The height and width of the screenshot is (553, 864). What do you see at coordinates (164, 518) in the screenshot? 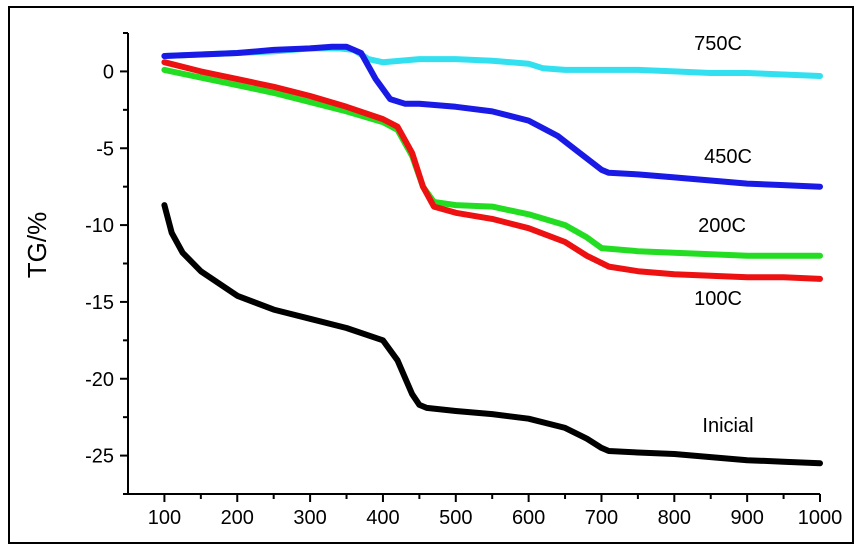
I see `x-tick-label: 100` at bounding box center [164, 518].